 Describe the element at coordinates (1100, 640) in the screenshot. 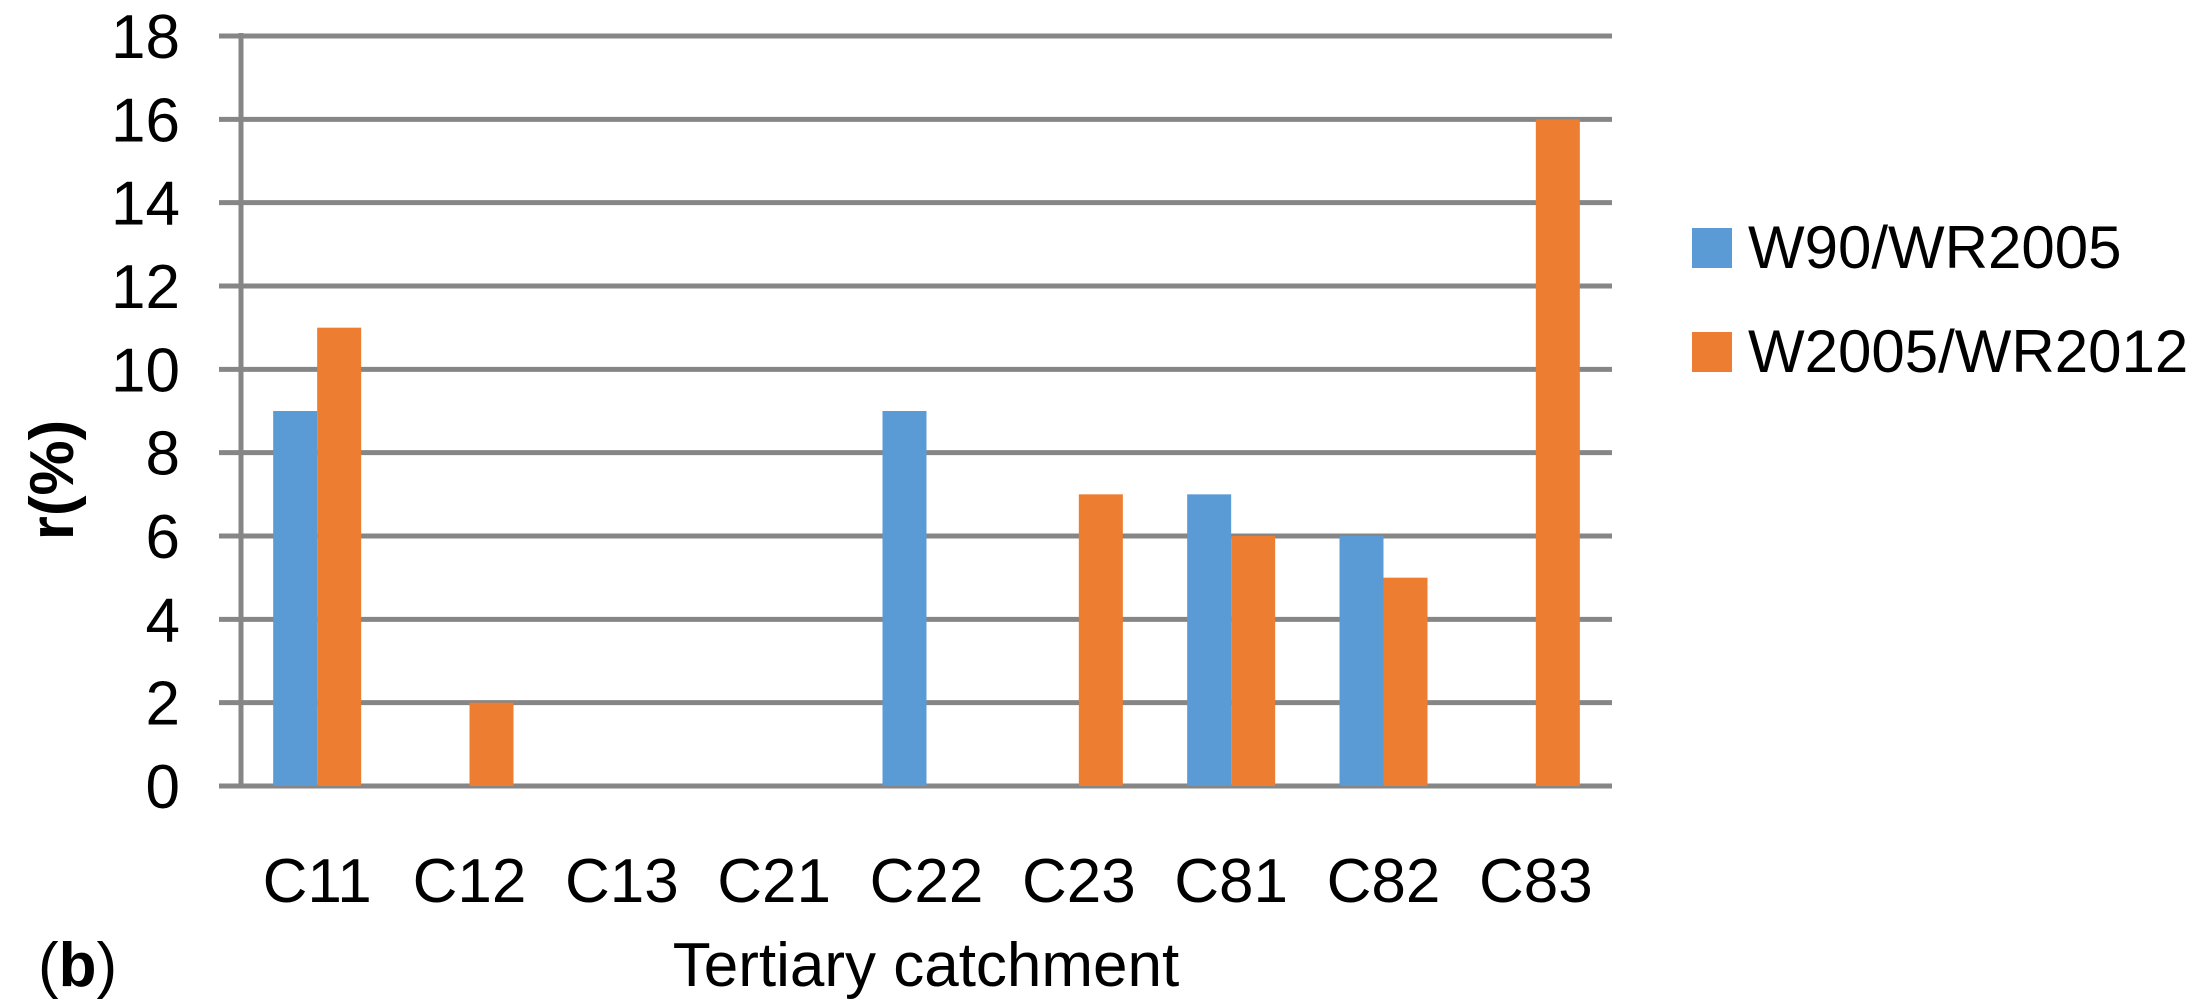

I see `bar-c23-series1` at that location.